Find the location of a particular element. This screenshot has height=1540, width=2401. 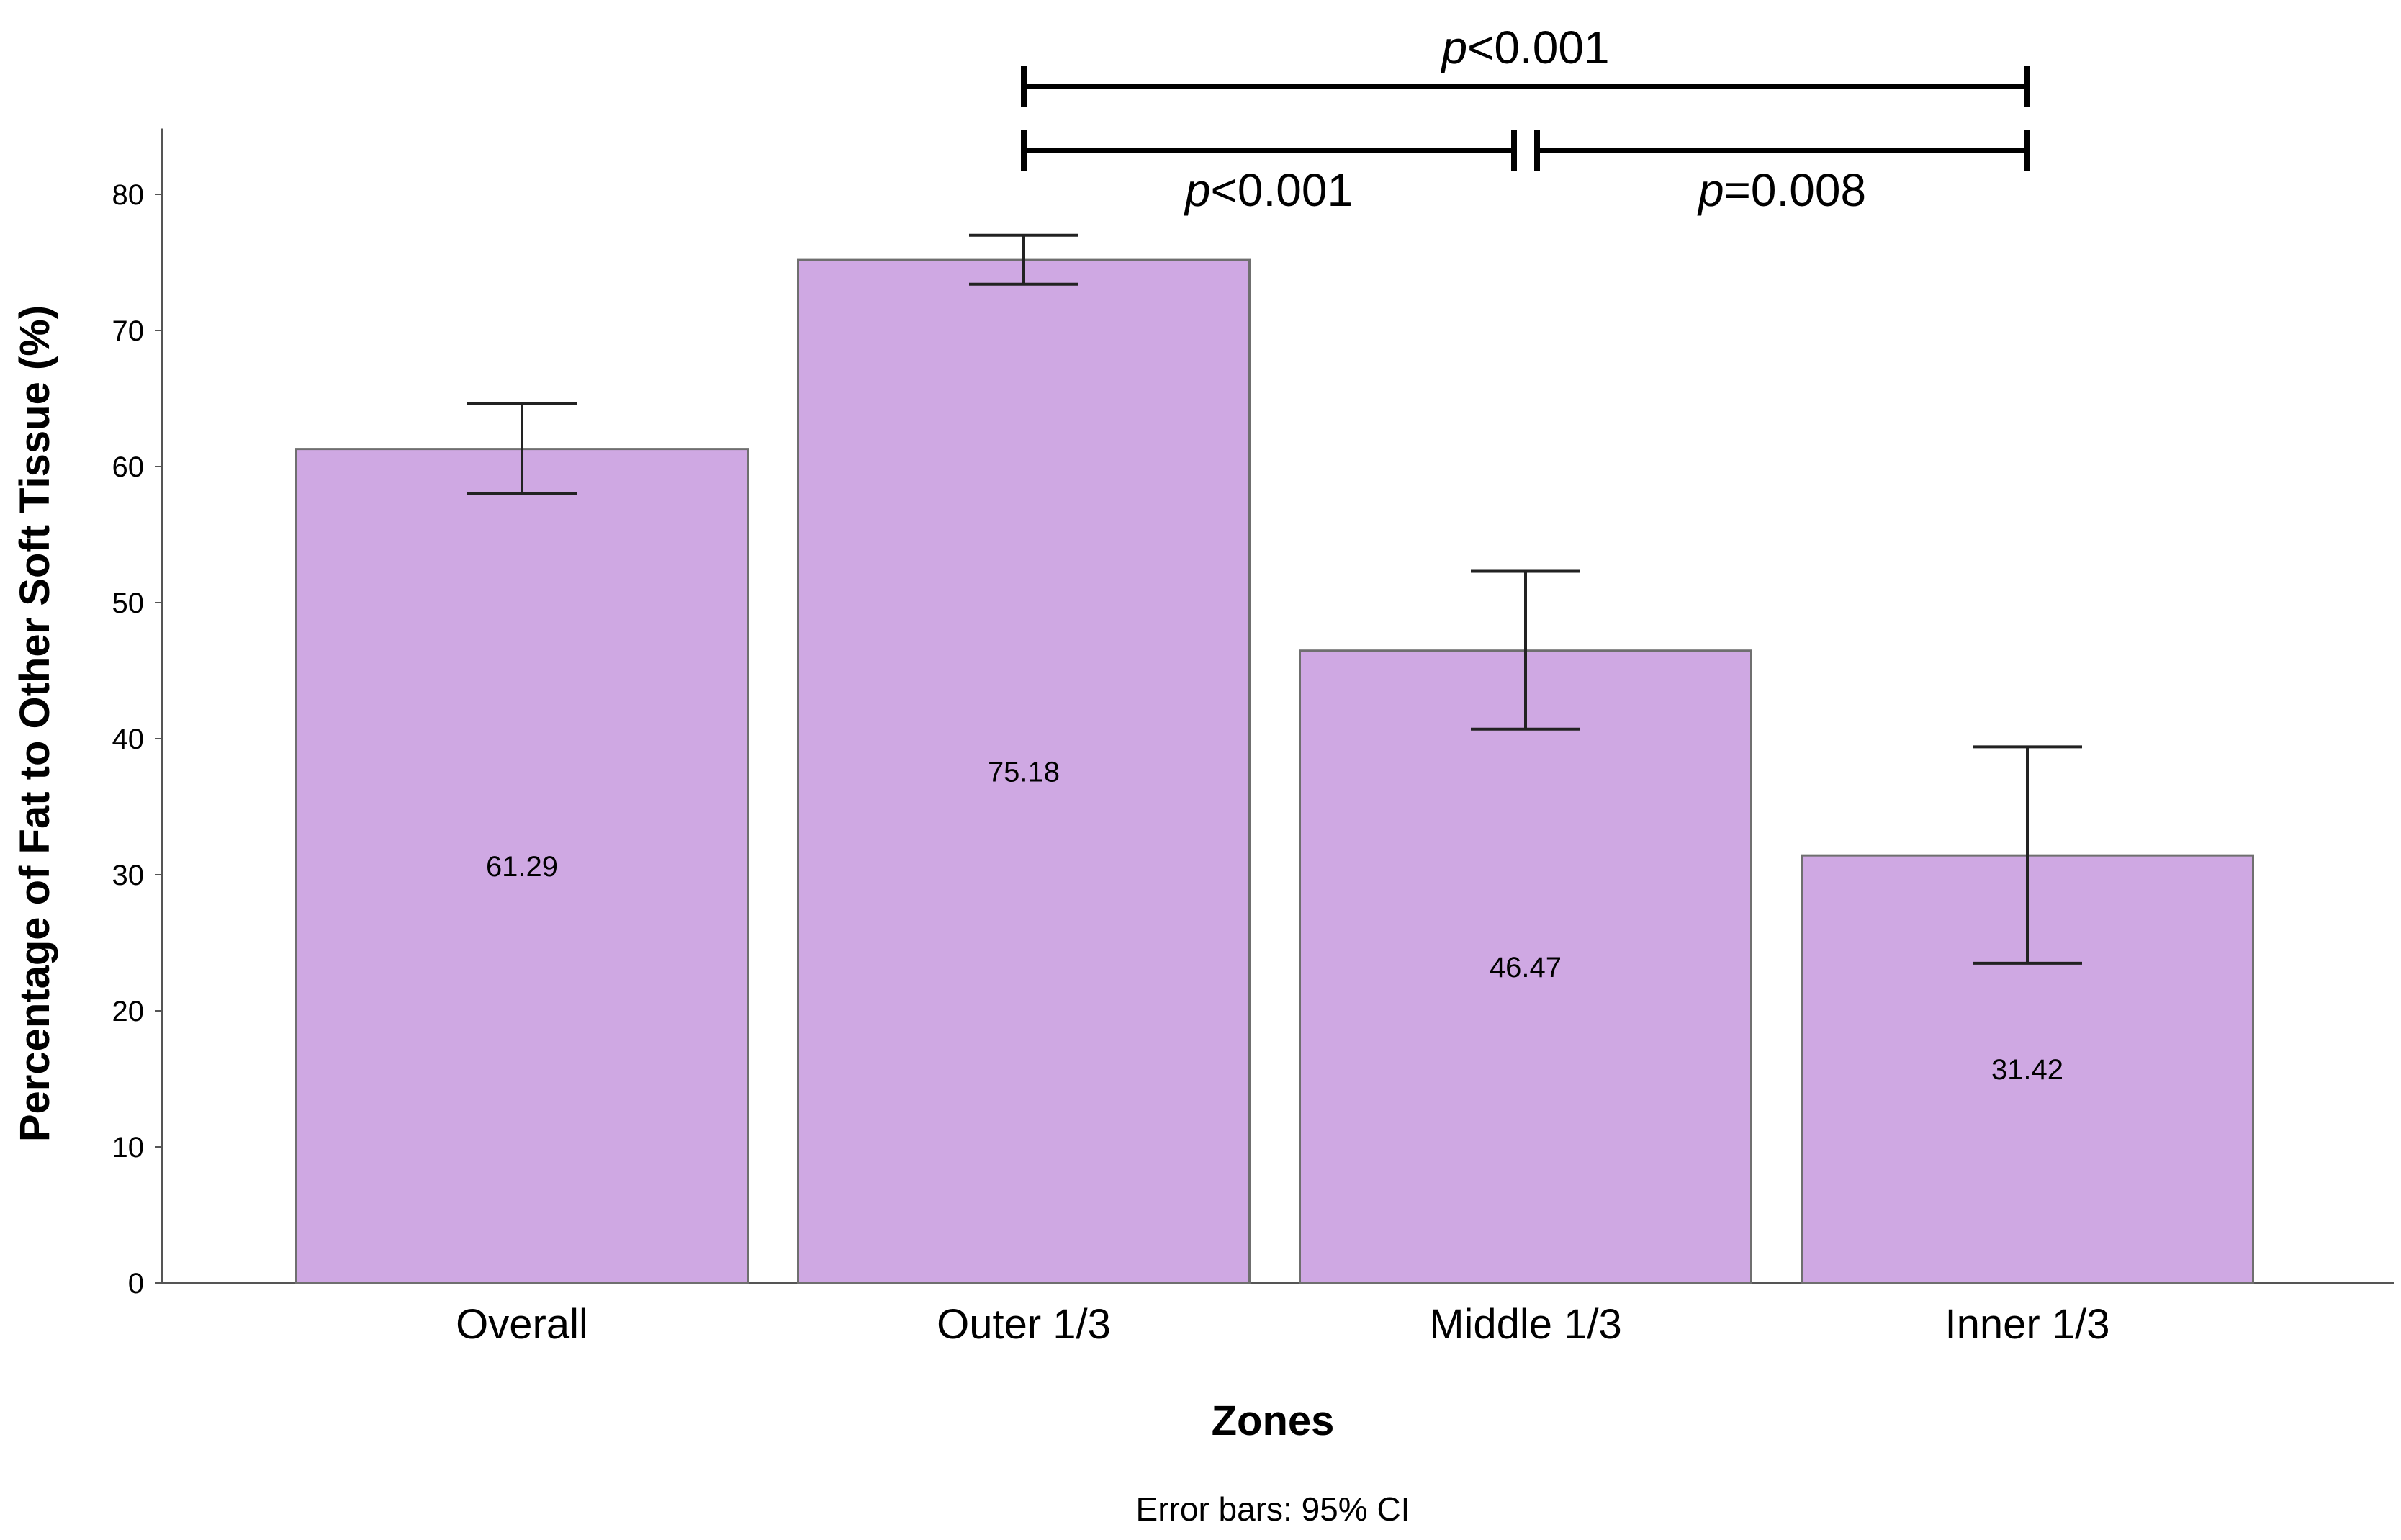

x-axis-title: Zones is located at coordinates (1273, 1420).